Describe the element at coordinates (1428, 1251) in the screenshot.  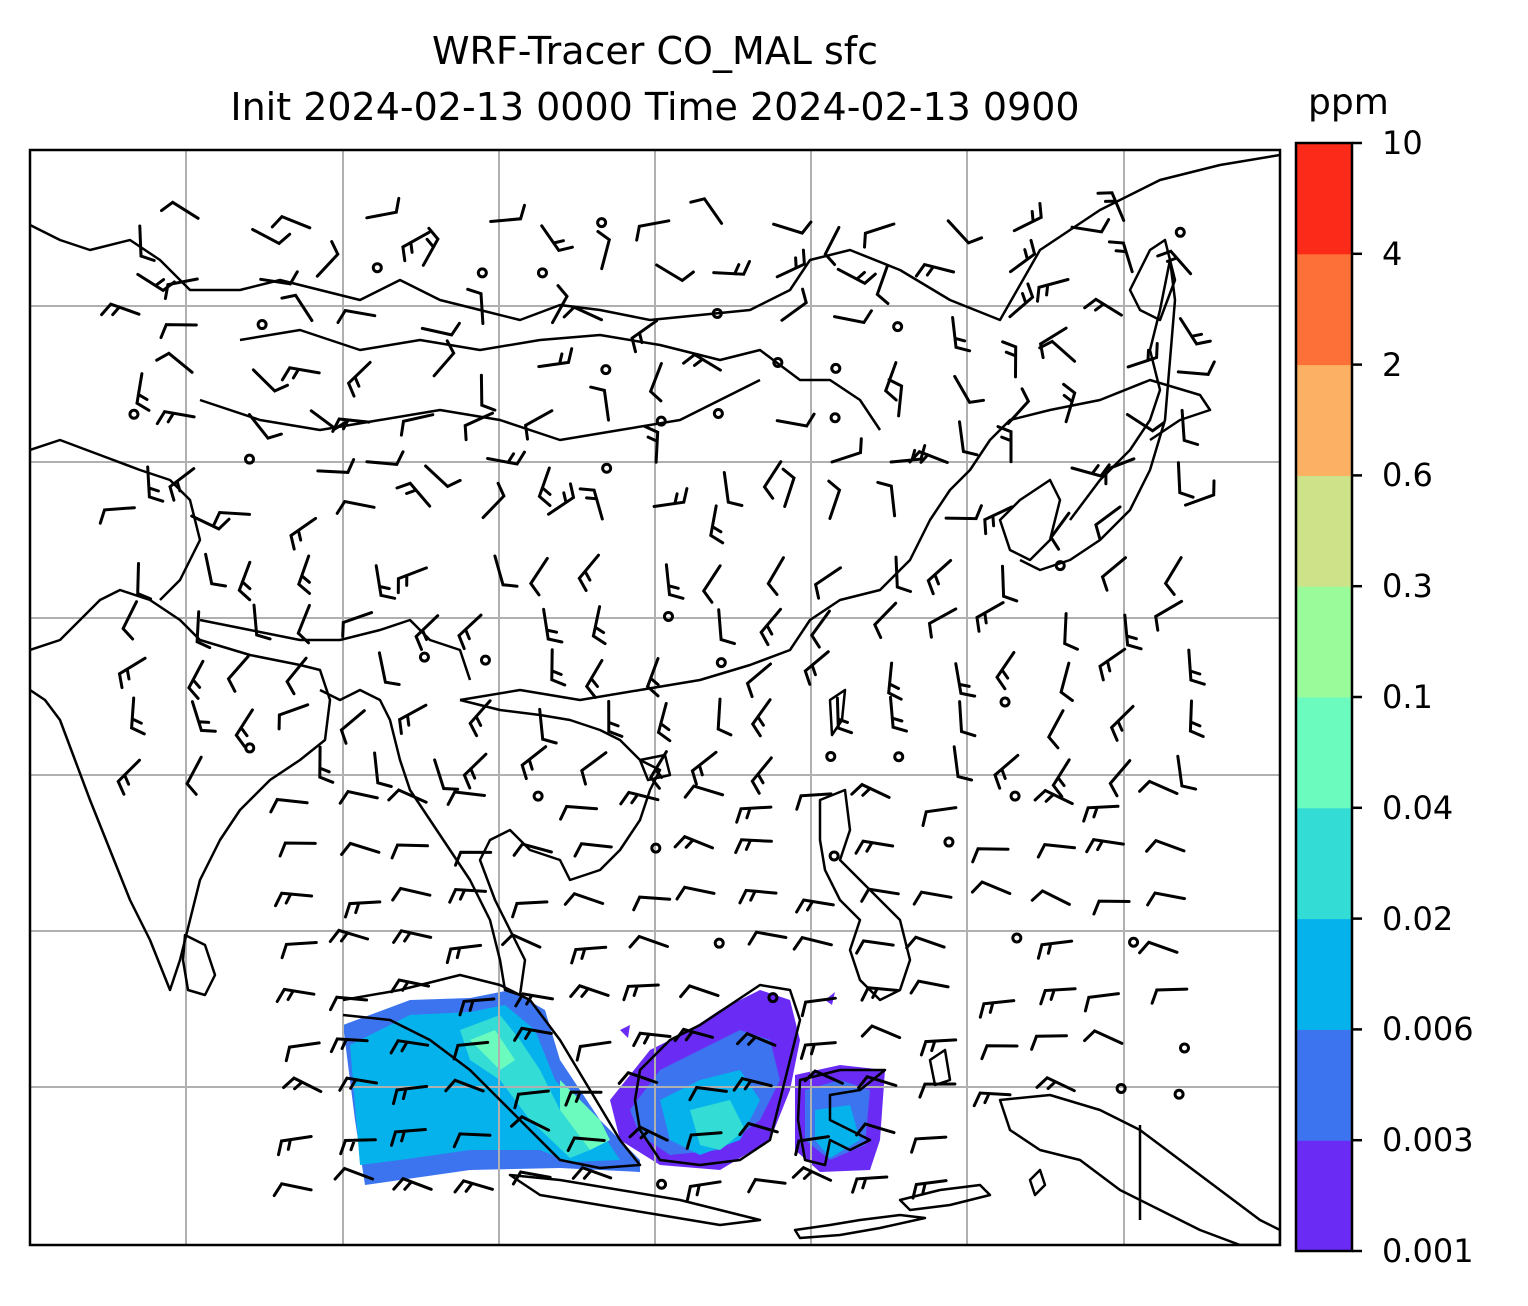
I see `colorbar-tick-label: 0.001` at that location.